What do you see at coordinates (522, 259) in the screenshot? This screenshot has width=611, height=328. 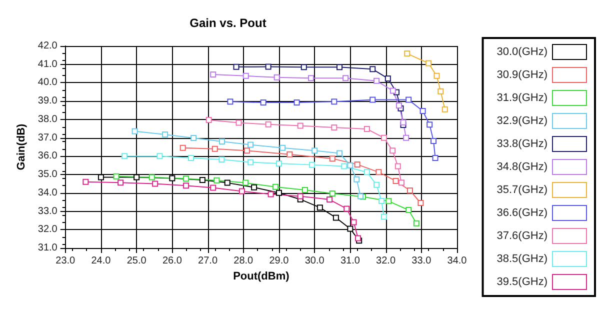 I see `legend-label: 38.5(GHz)` at bounding box center [522, 259].